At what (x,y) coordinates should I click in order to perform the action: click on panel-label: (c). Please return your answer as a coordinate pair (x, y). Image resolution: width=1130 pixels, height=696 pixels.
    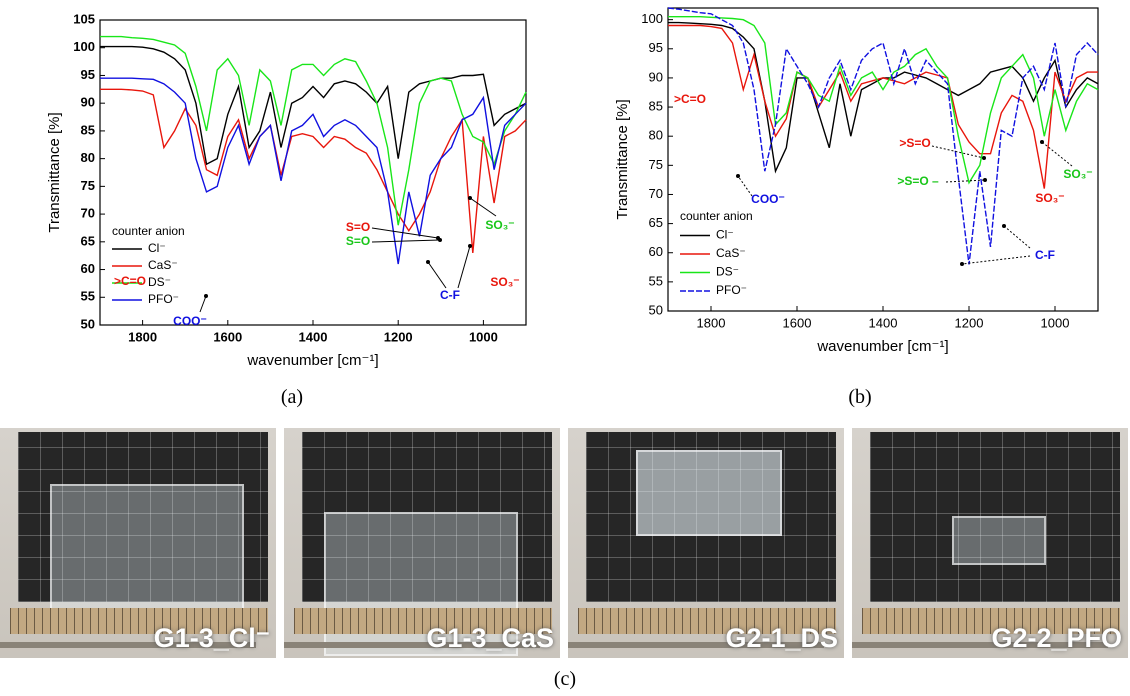
    Looking at the image, I should click on (565, 679).